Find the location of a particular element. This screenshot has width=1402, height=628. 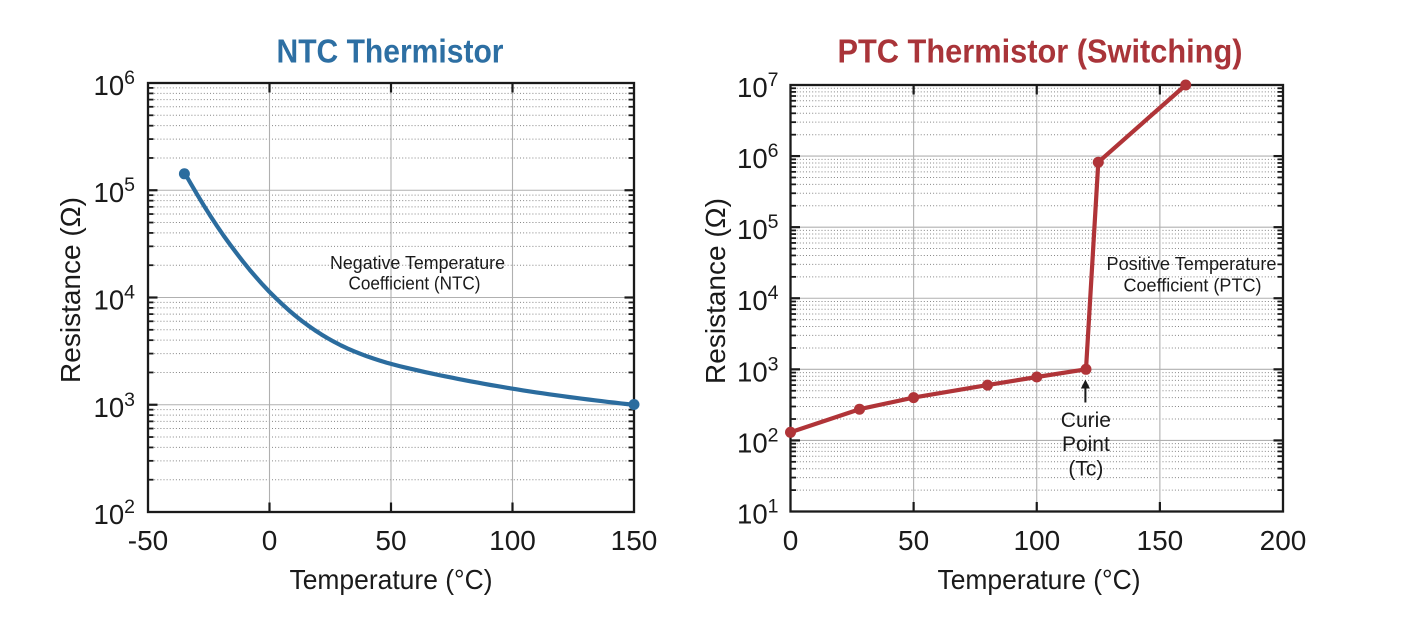

svg-text: 200 is located at coordinates (1283, 540).